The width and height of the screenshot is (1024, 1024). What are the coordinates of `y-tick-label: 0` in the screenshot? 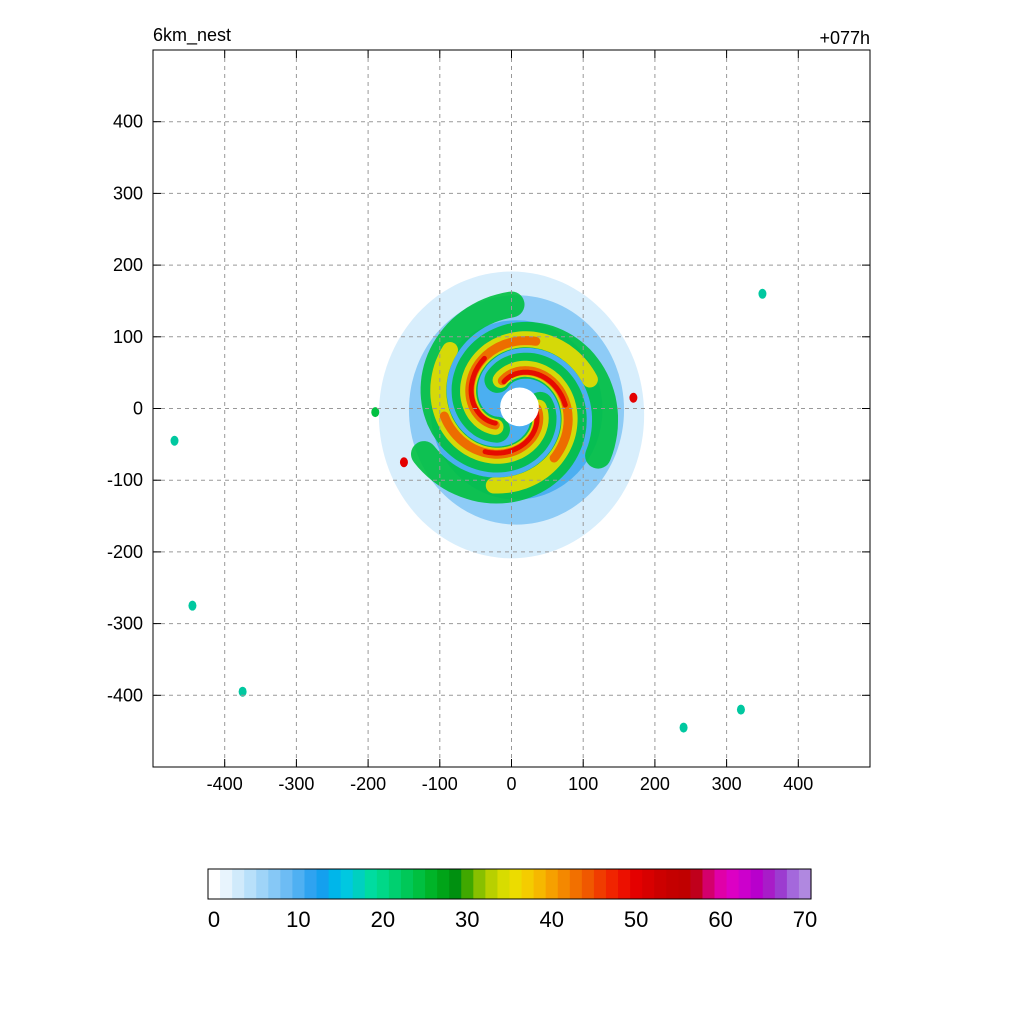 It's located at (138, 409).